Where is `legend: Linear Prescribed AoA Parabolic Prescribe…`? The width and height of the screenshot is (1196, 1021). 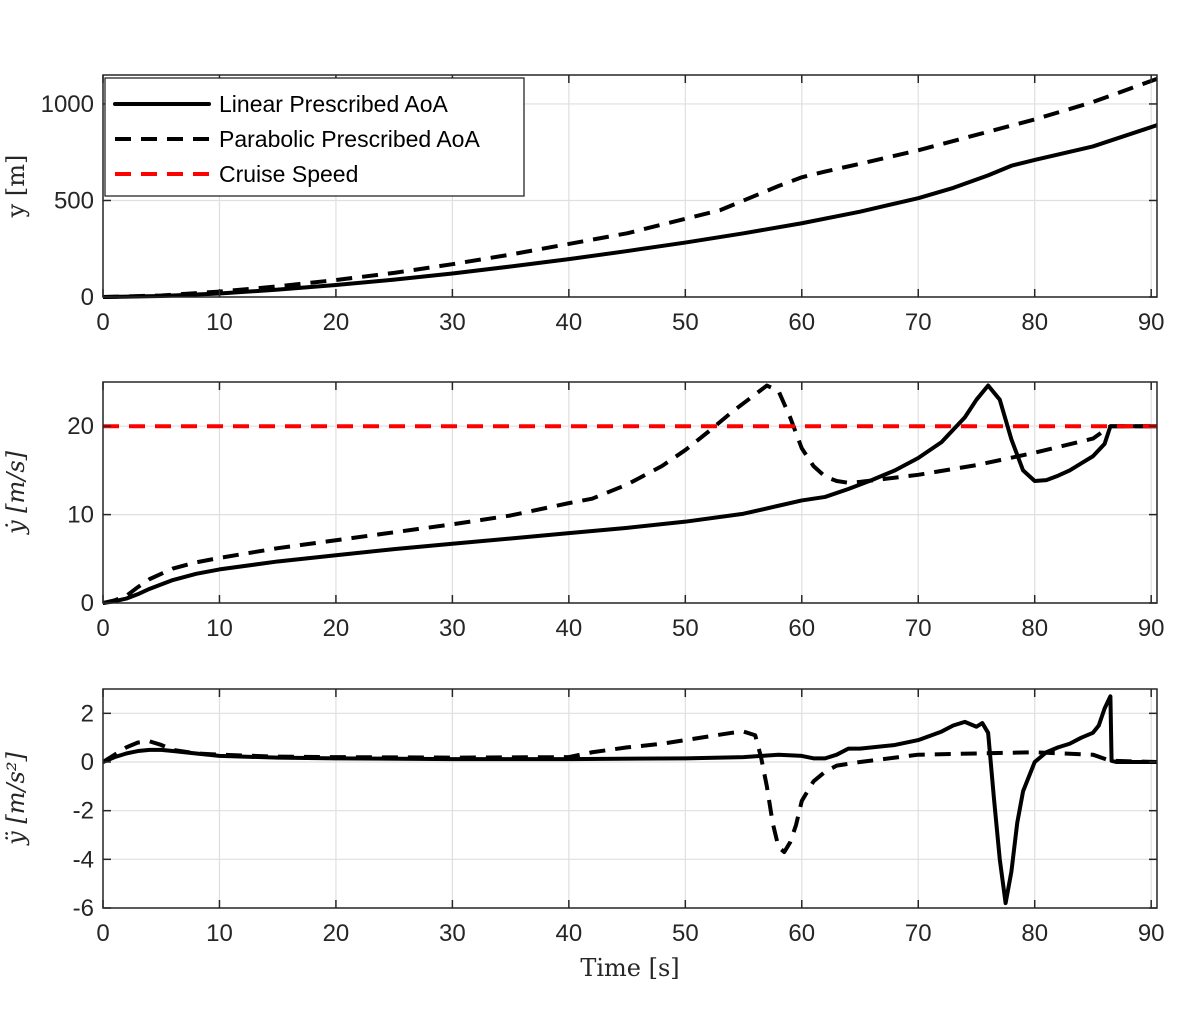 legend: Linear Prescribed AoA Parabolic Prescribe… is located at coordinates (314, 137).